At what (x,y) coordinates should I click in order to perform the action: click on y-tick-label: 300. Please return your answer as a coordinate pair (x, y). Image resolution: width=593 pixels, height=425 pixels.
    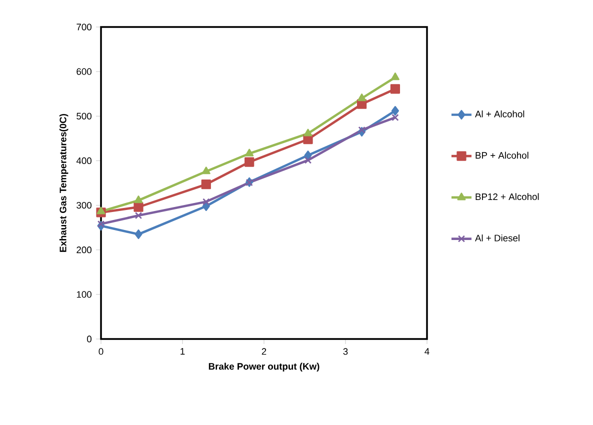
    Looking at the image, I should click on (84, 205).